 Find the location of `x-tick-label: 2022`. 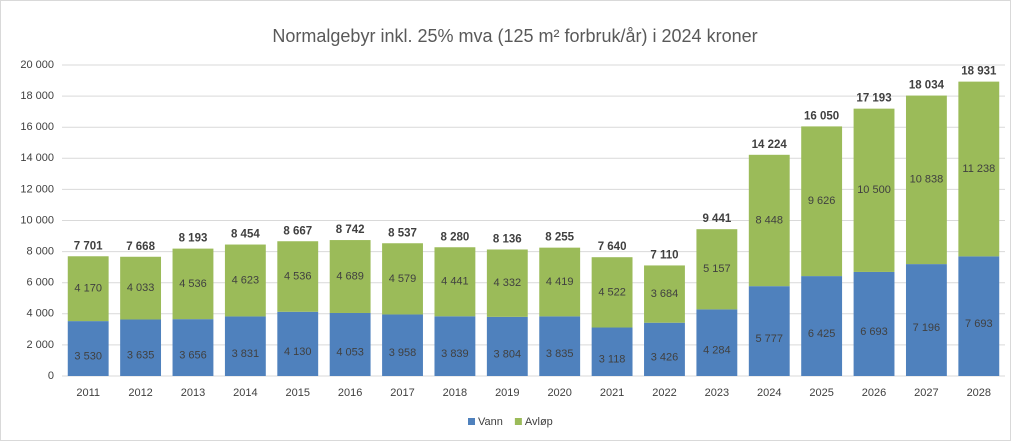

x-tick-label: 2022 is located at coordinates (664, 393).